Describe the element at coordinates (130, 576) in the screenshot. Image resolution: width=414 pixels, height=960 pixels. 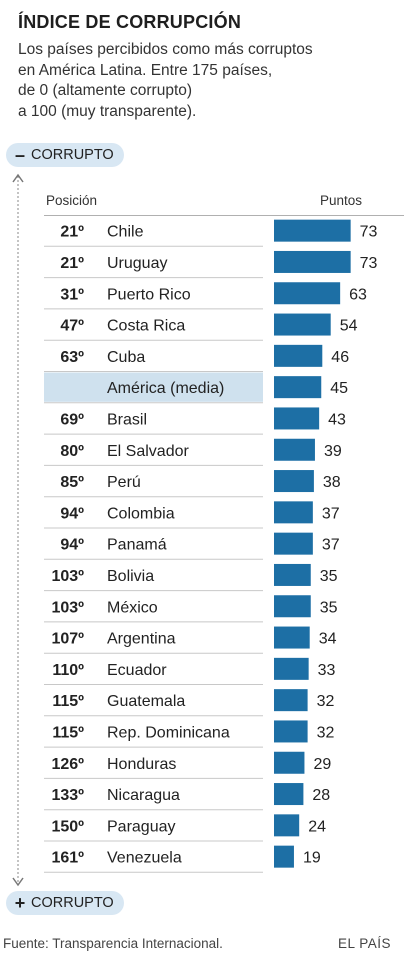
I see `country-label: Bolivia` at that location.